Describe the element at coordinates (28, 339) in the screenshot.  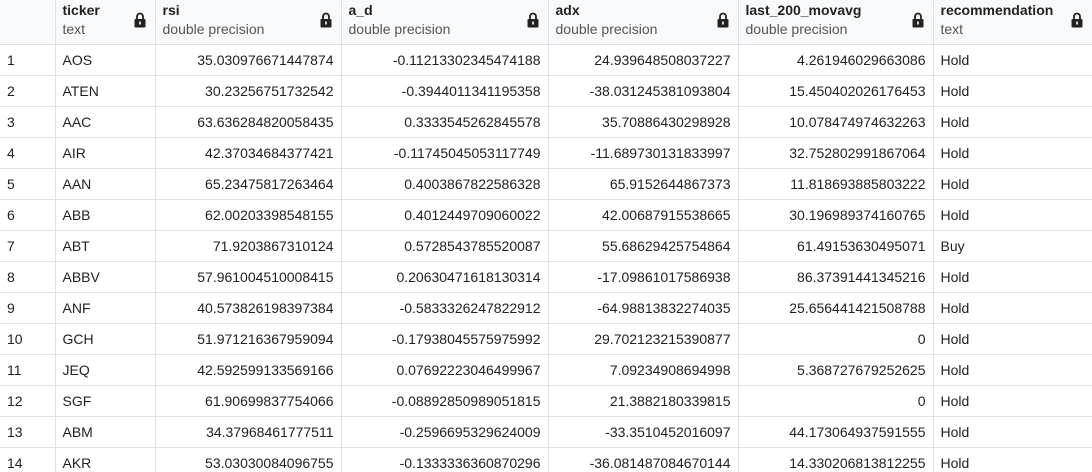
I see `row-number: 10` at that location.